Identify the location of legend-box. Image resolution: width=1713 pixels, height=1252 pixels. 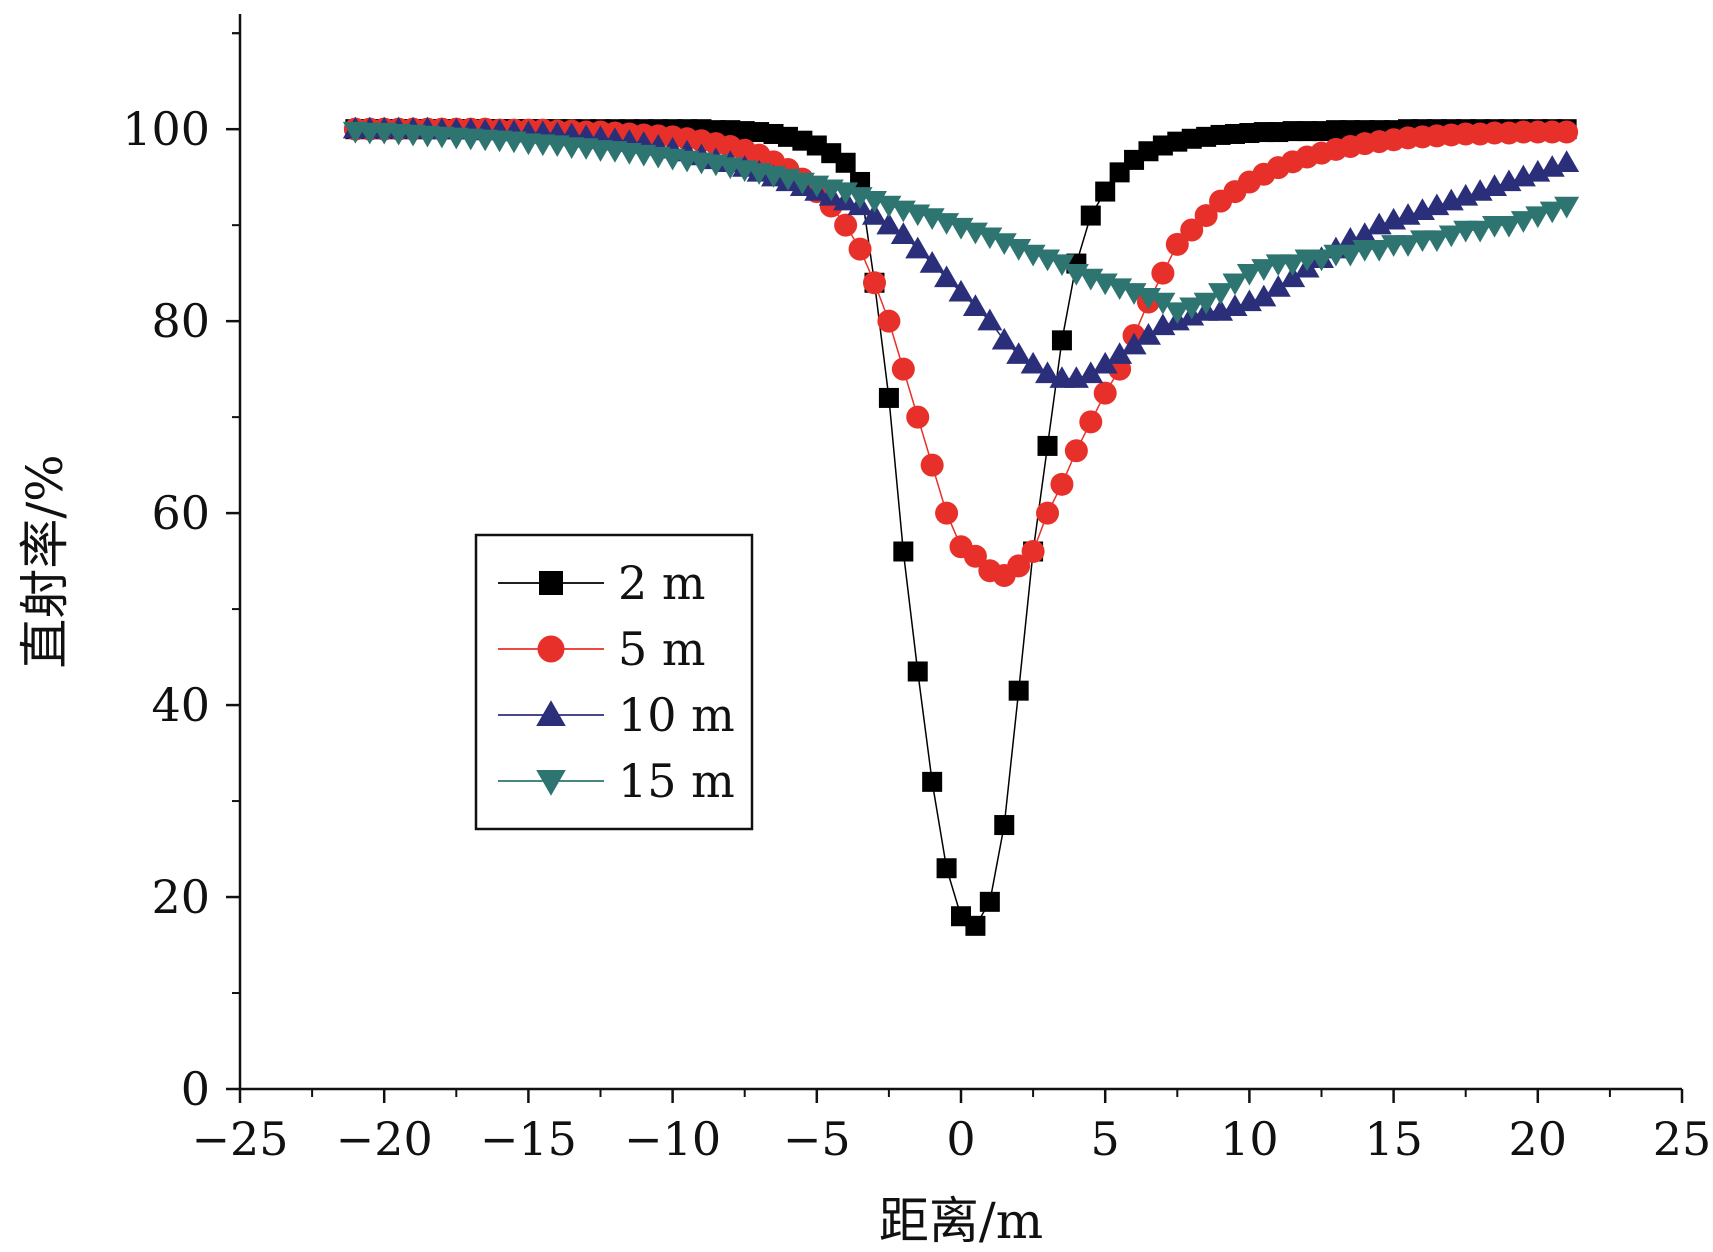
(614, 682).